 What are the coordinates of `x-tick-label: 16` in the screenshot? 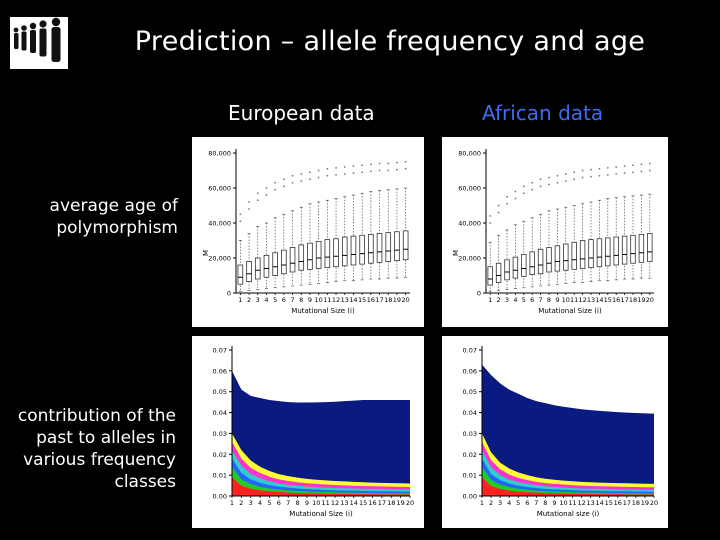 It's located at (371, 300).